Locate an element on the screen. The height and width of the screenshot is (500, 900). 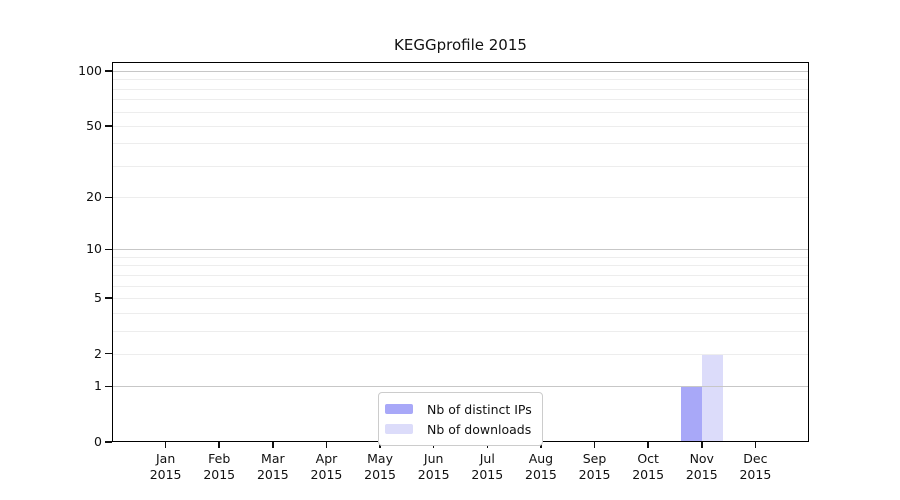
x-tick-sep is located at coordinates (594, 445).